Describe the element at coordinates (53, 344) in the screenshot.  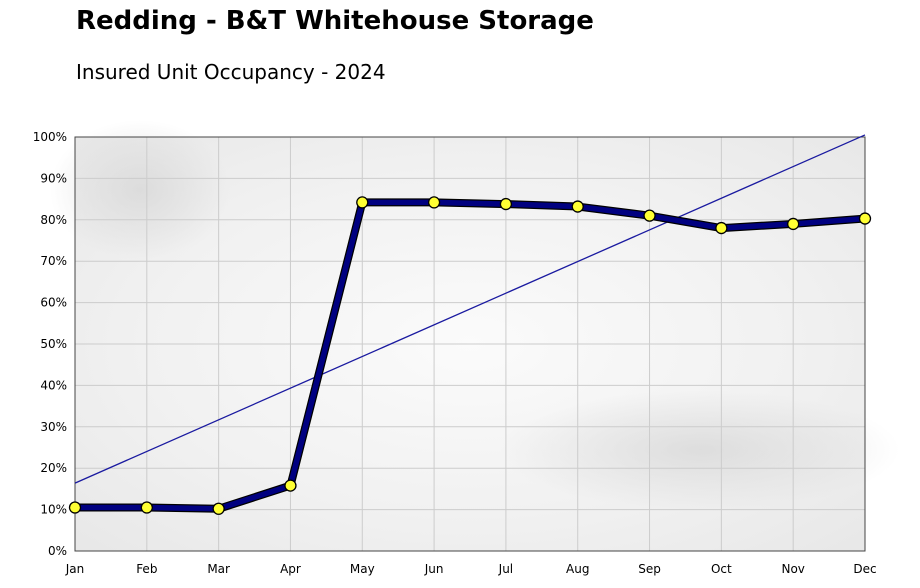
I see `y-tick-label: 50%` at that location.